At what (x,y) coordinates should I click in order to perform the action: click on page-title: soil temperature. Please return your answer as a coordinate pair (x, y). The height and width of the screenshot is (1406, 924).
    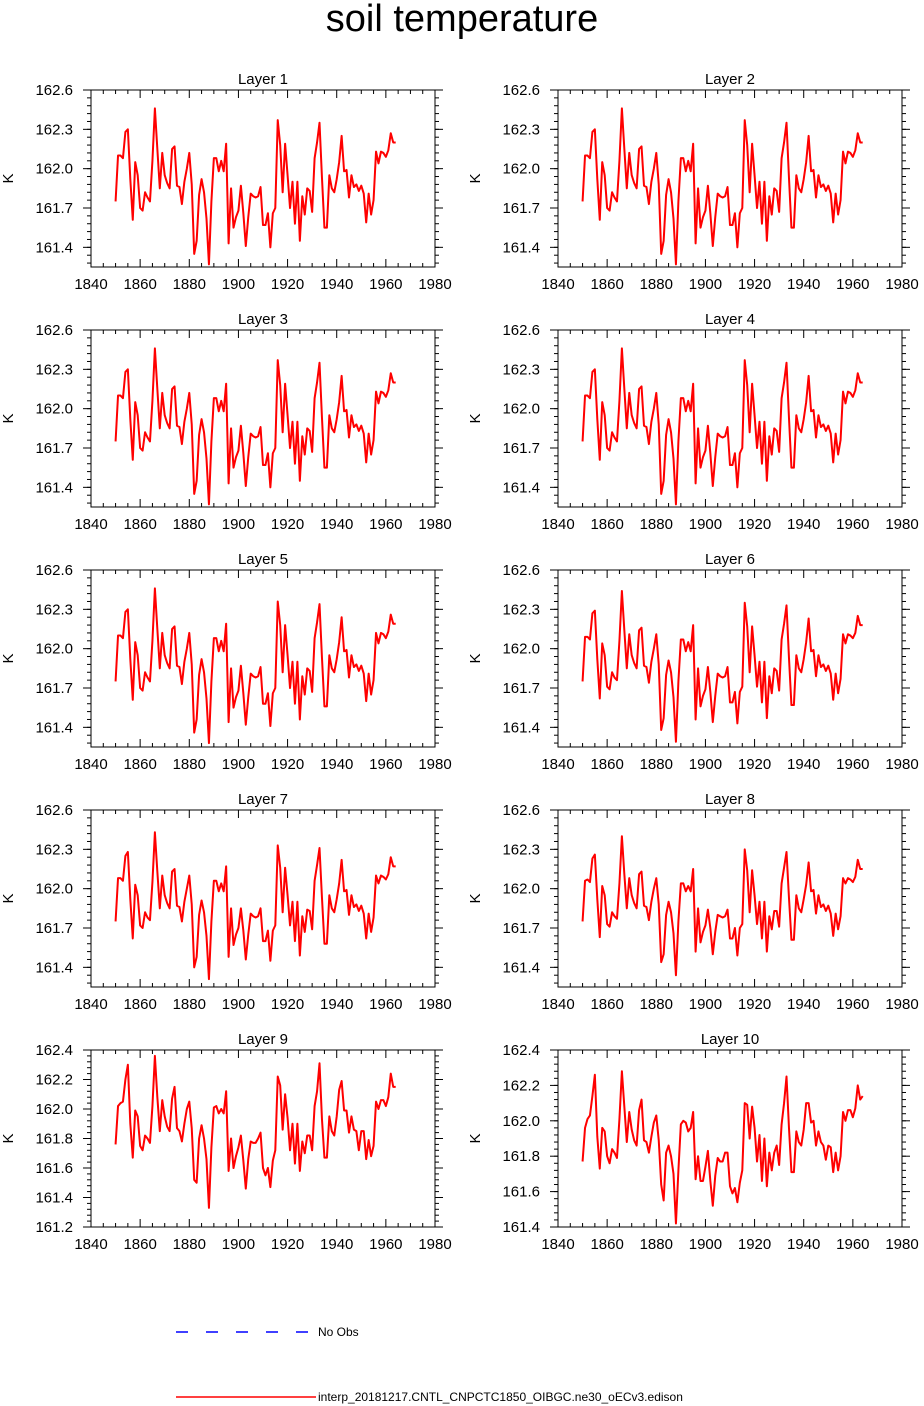
    Looking at the image, I should click on (462, 20).